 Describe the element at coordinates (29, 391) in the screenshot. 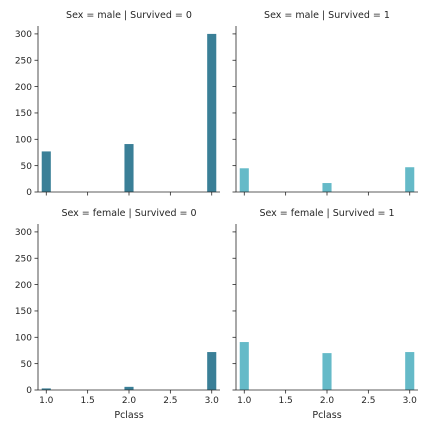

I see `y-tick-label-2-0: 0` at that location.